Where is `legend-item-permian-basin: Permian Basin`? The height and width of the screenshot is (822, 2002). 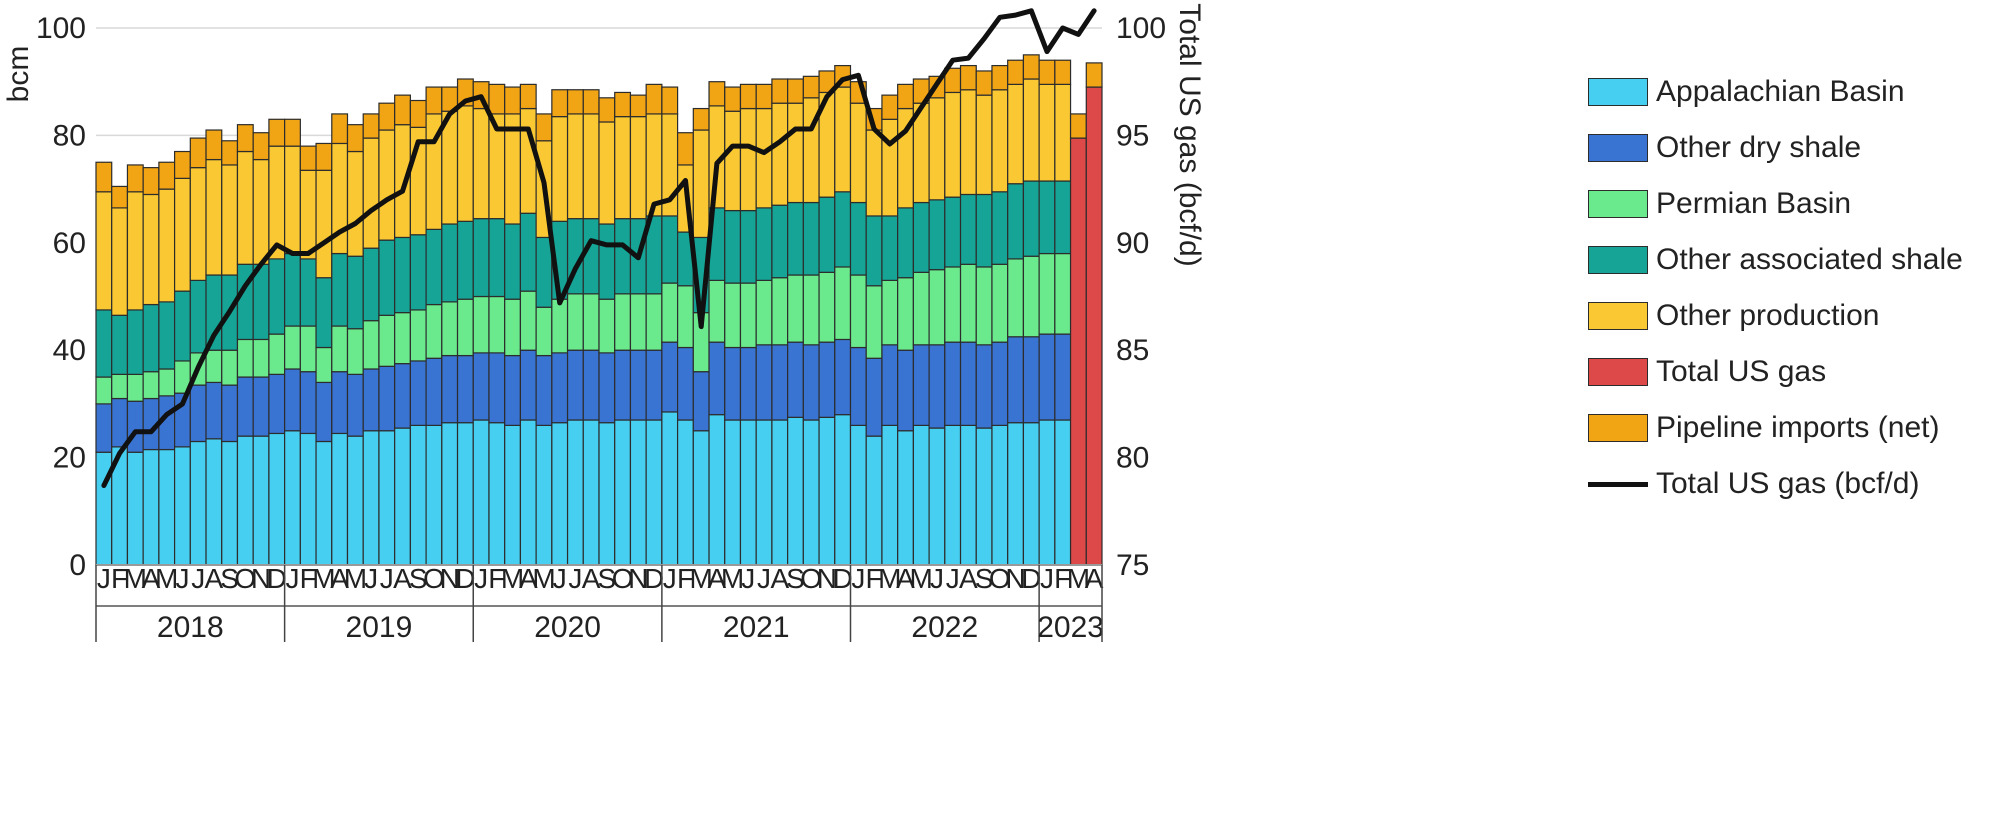 legend-item-permian-basin: Permian Basin is located at coordinates (1719, 204).